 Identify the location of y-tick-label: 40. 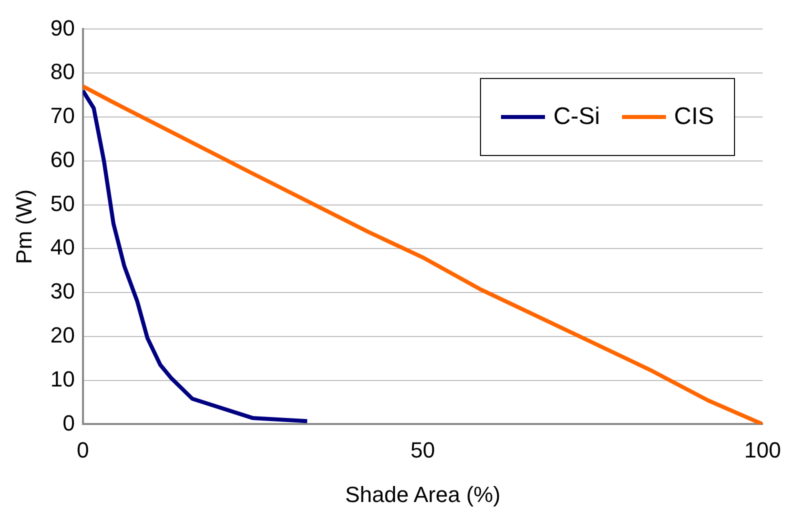
(62, 247).